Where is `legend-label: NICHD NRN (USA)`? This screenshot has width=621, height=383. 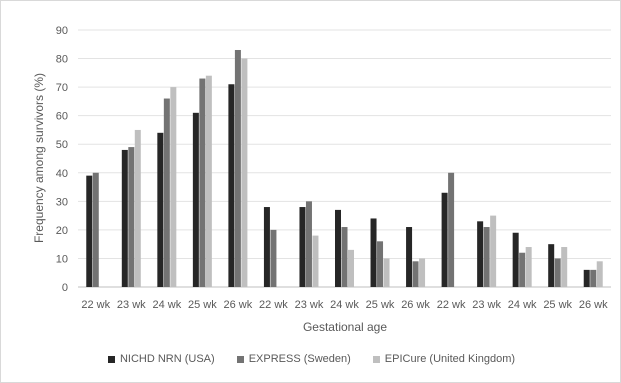 legend-label: NICHD NRN (USA) is located at coordinates (167, 359).